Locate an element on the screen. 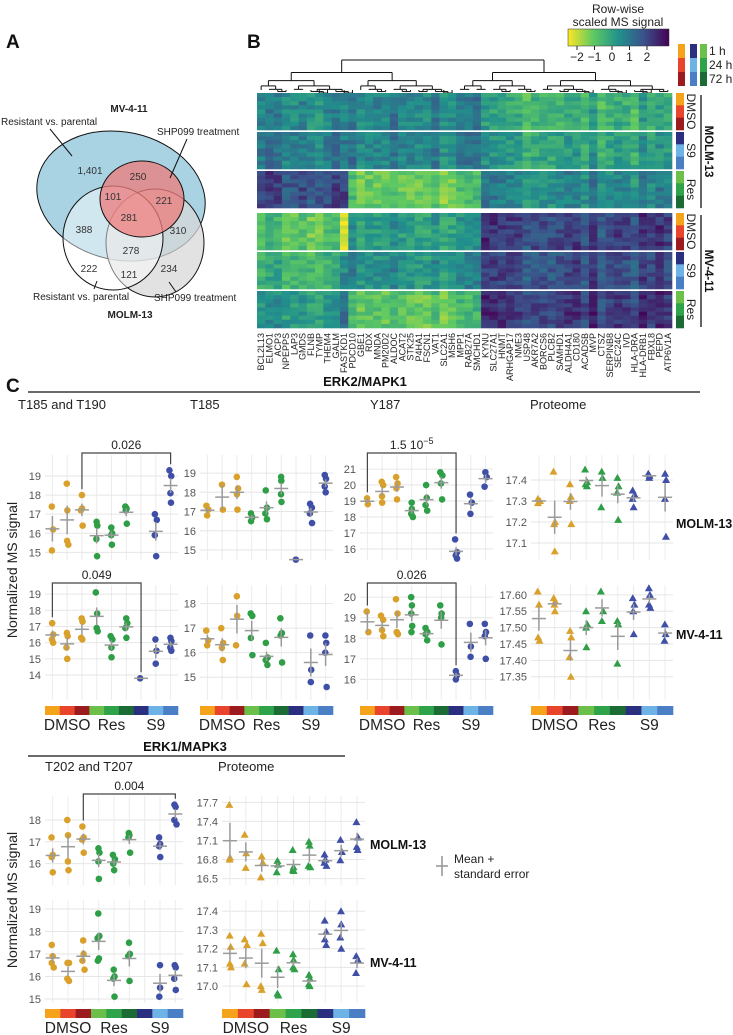 This screenshot has width=733, height=1035. data-point-triangle is located at coordinates (665, 473).